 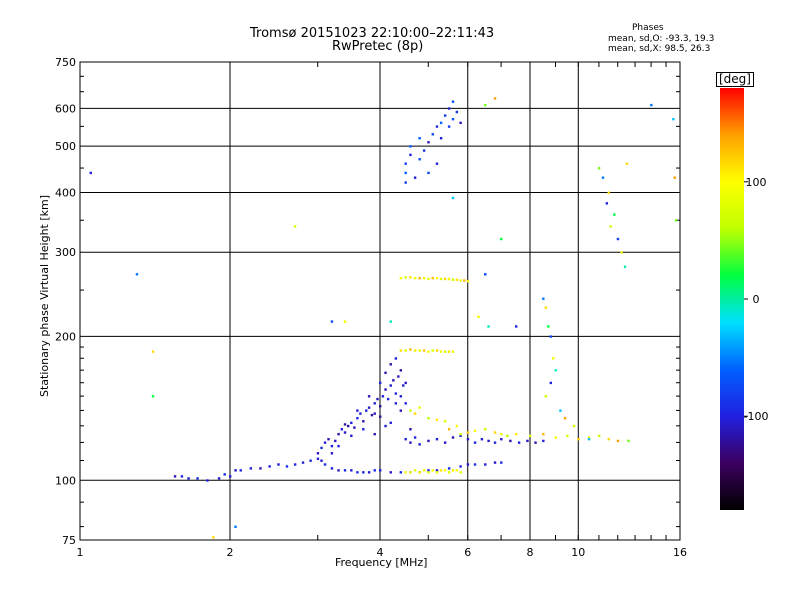 I want to click on phases-legend-header: Phases, so click(x=648, y=28).